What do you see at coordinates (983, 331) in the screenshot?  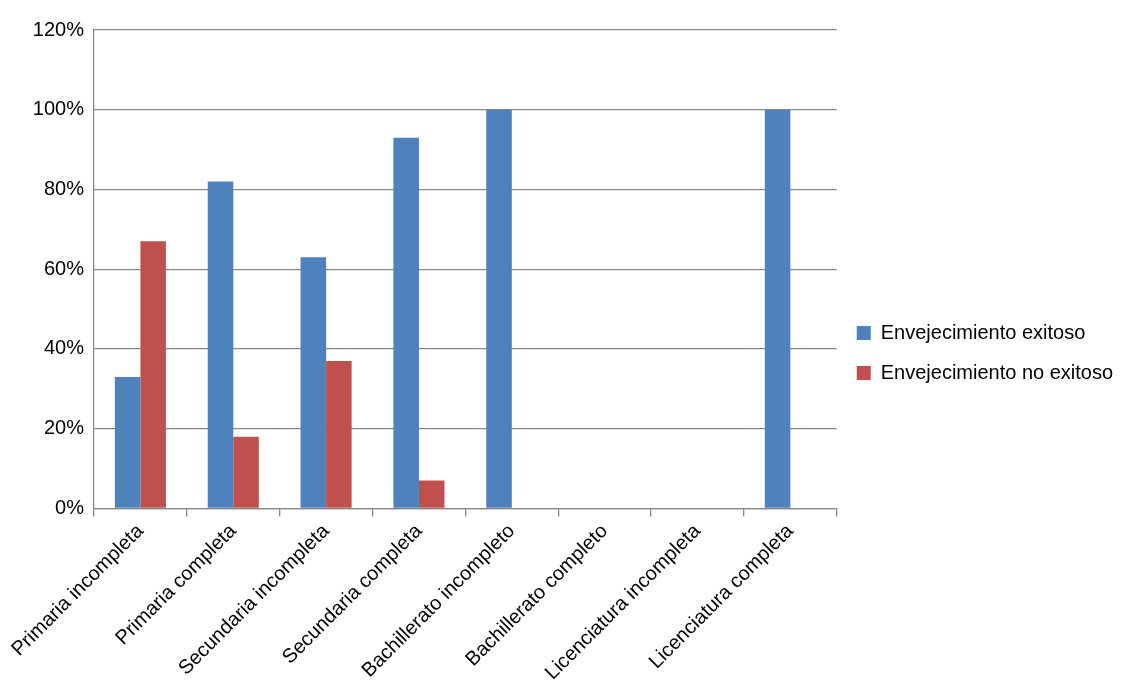 I see `legend-label: Envejecimiento exitoso` at bounding box center [983, 331].